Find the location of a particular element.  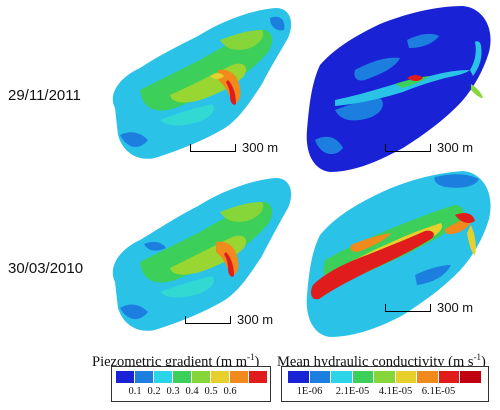

legend-conductivity-ticks: 1E-06 2.1E-05 4.1E-05 6.1E-05 is located at coordinates (386, 393).